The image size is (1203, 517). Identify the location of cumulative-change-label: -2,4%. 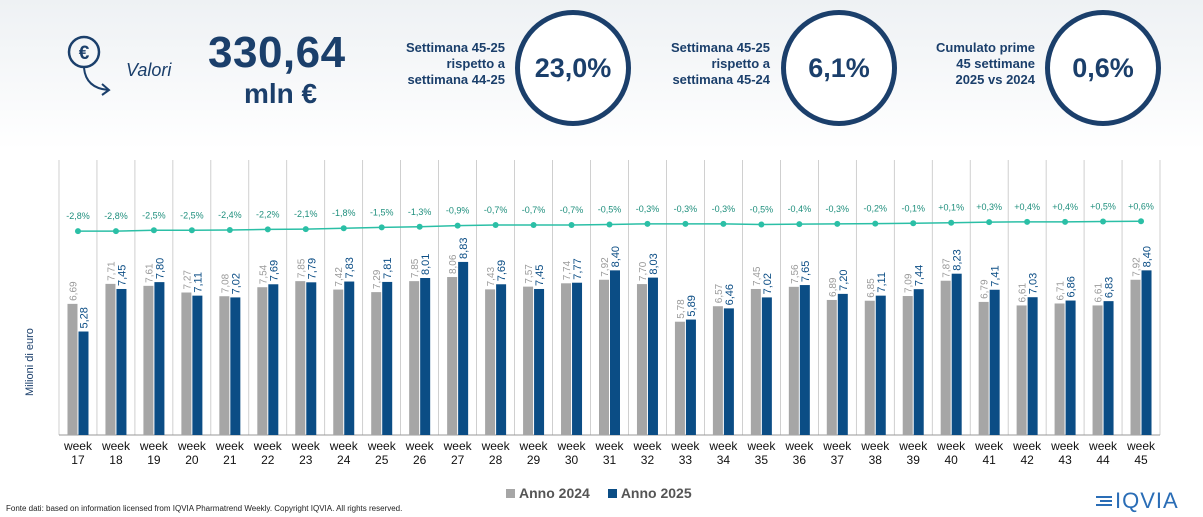
(230, 215).